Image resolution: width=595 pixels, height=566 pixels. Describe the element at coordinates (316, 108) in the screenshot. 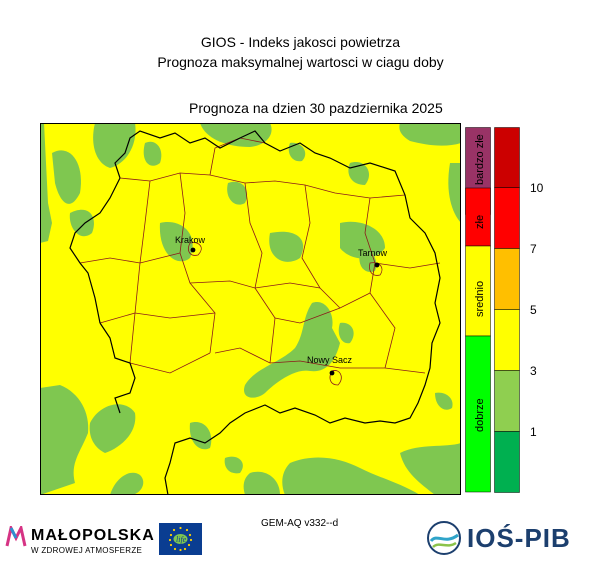

I see `forecast-date: Prognoza na dzien 30 pazdziernika 2025` at that location.